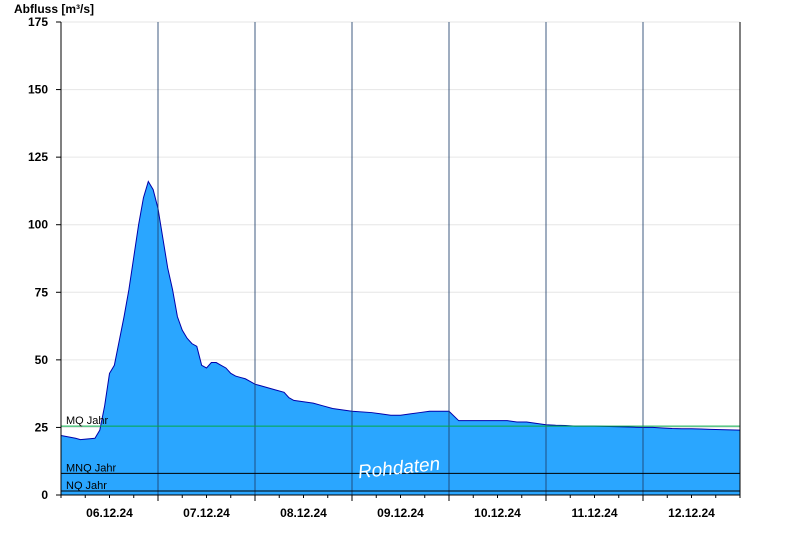 The image size is (800, 550). What do you see at coordinates (42, 427) in the screenshot?
I see `y-tick-label: 25` at bounding box center [42, 427].